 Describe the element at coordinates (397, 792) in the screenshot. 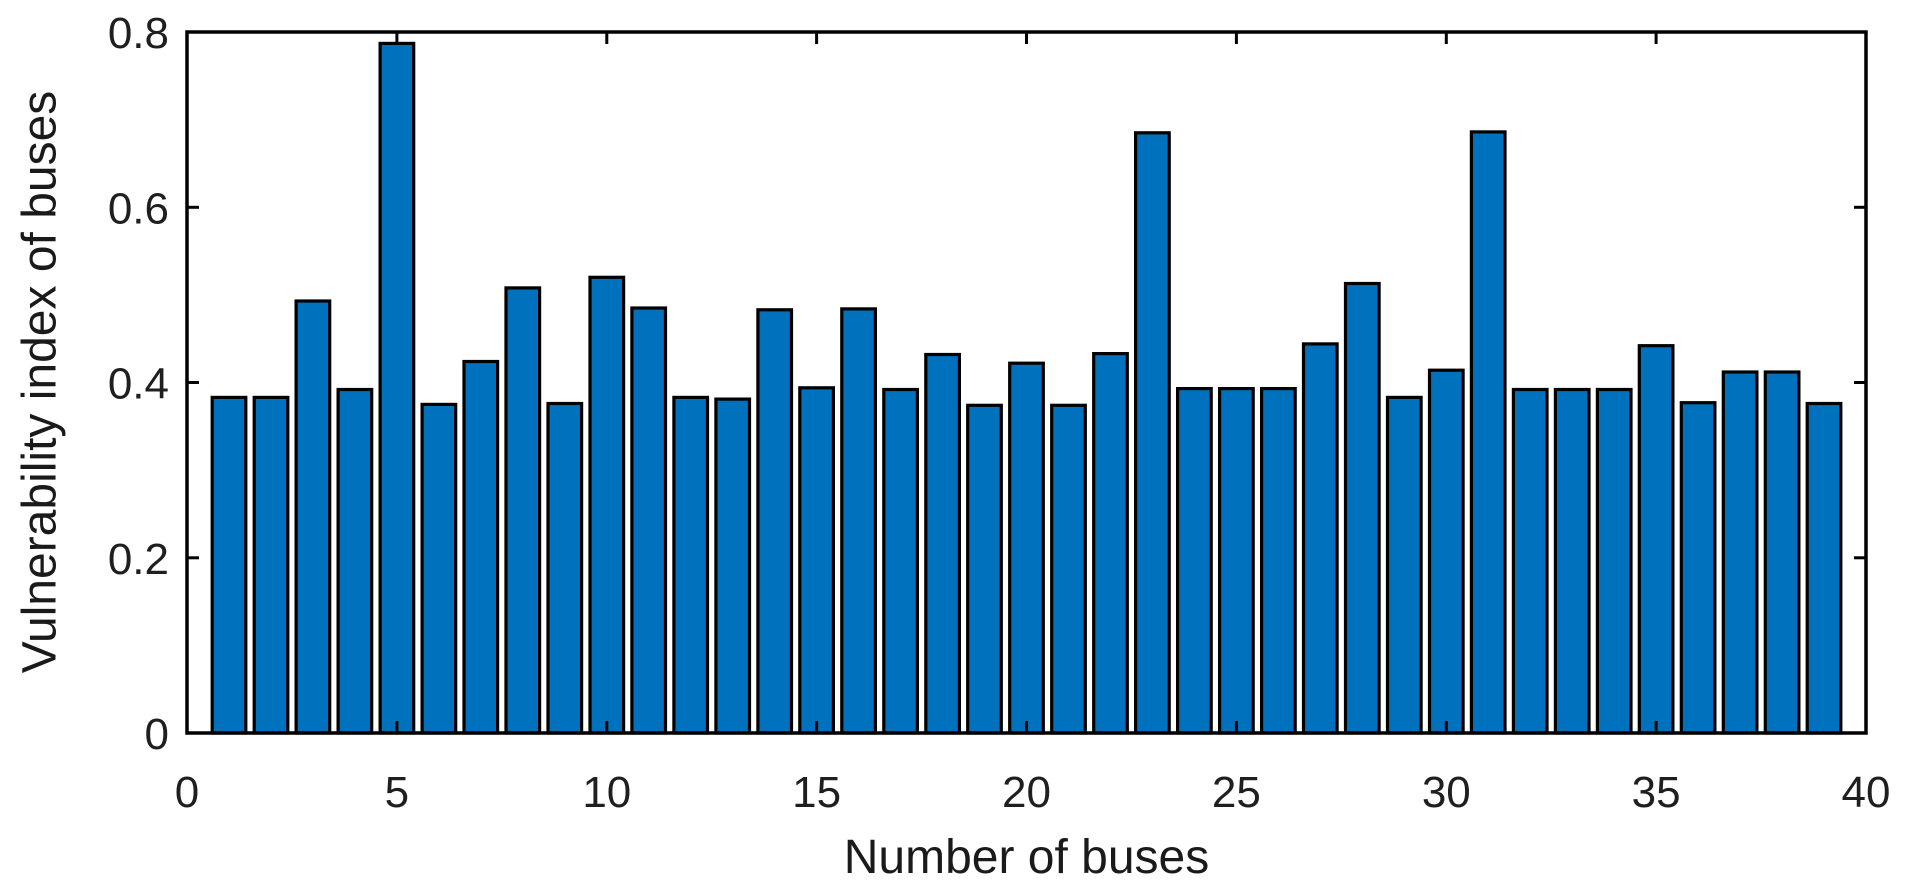

I see `x-tick-label: 5` at that location.